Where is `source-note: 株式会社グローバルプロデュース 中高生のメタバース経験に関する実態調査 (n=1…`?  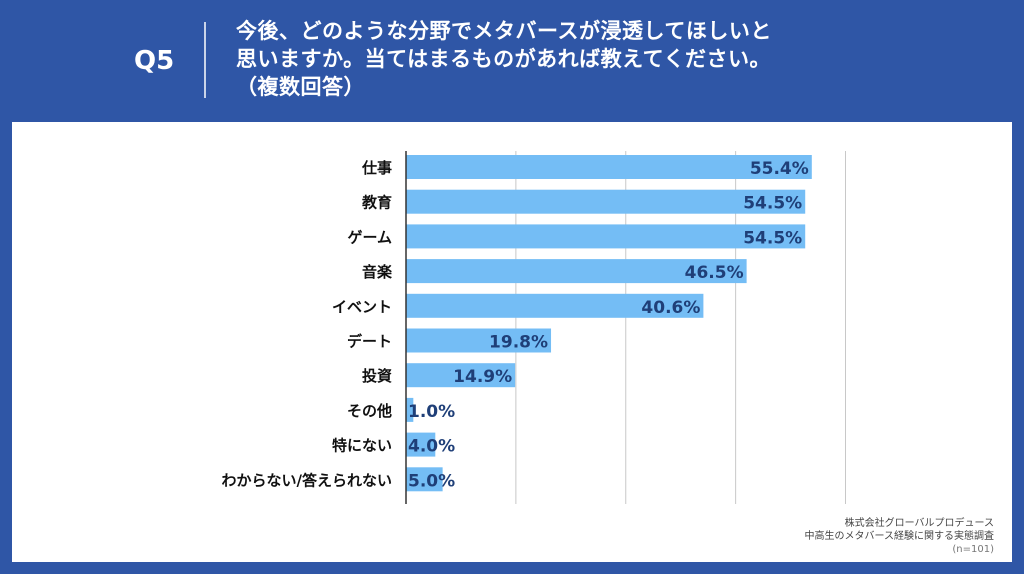 source-note: 株式会社グローバルプロデュース 中高生のメタバース経験に関する実態調査 (n=1… is located at coordinates (900, 536).